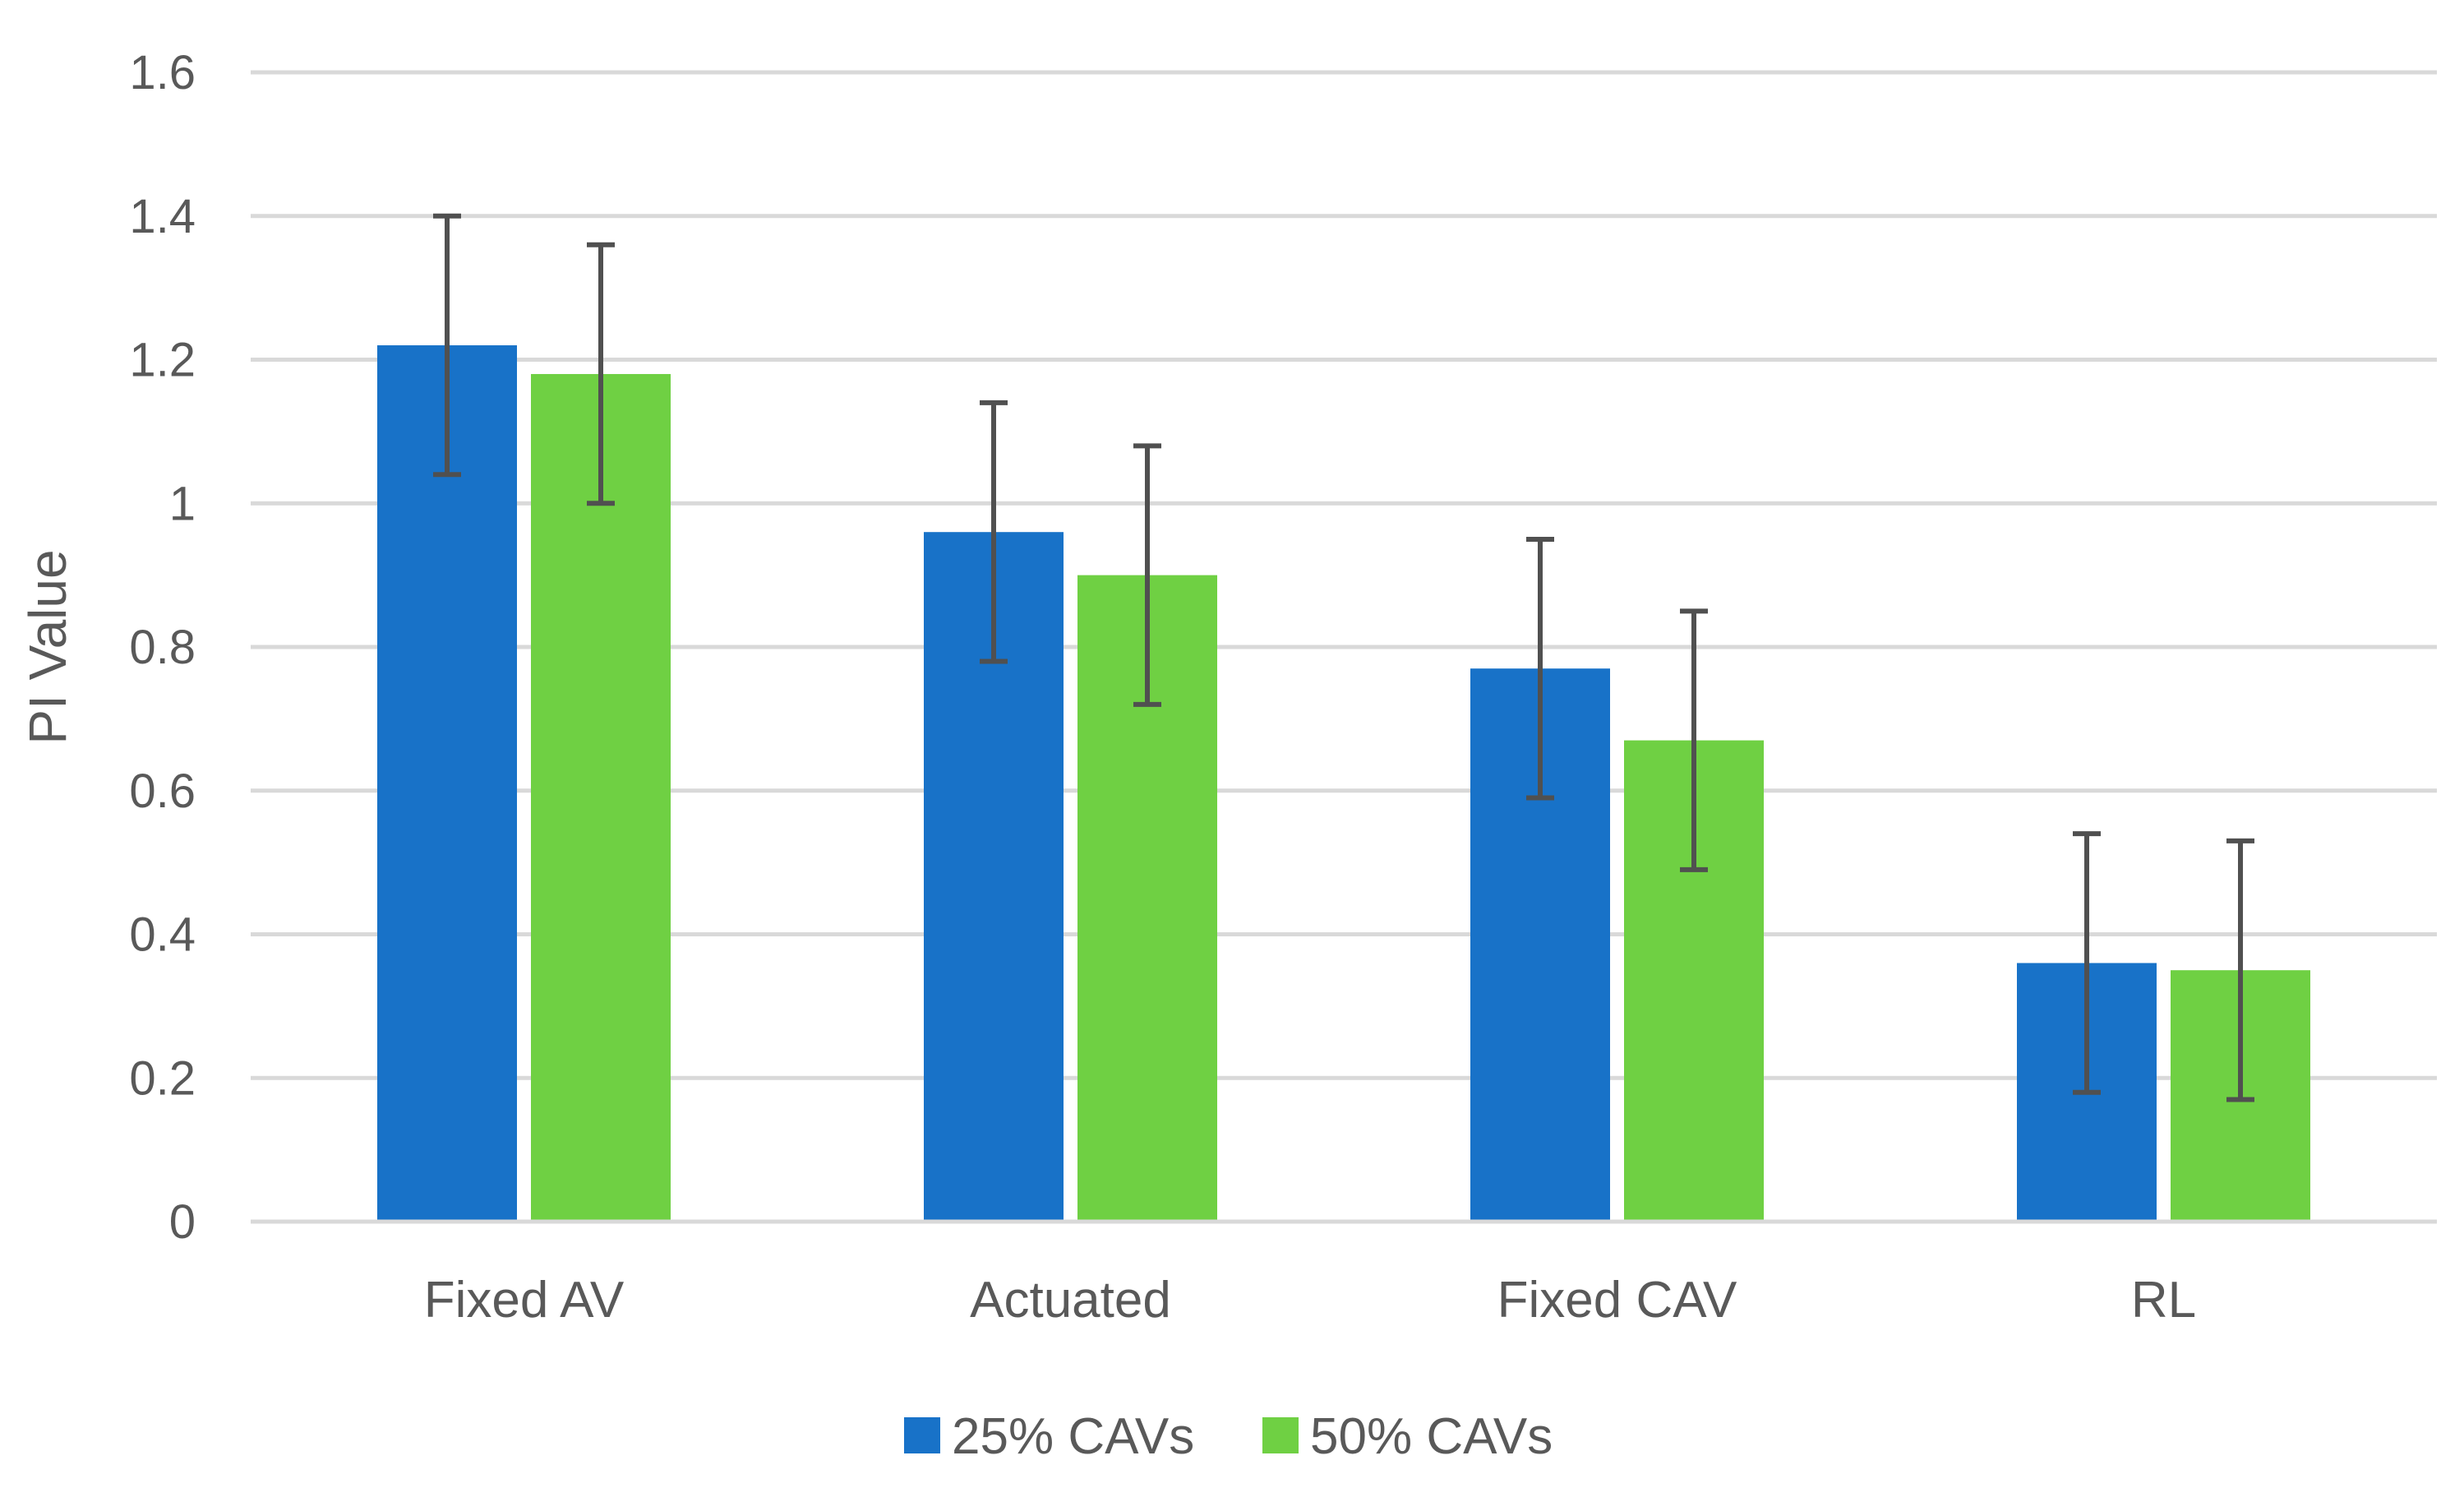  Describe the element at coordinates (1228, 1436) in the screenshot. I see `legend: 25% CAVs 50% CAVs` at that location.